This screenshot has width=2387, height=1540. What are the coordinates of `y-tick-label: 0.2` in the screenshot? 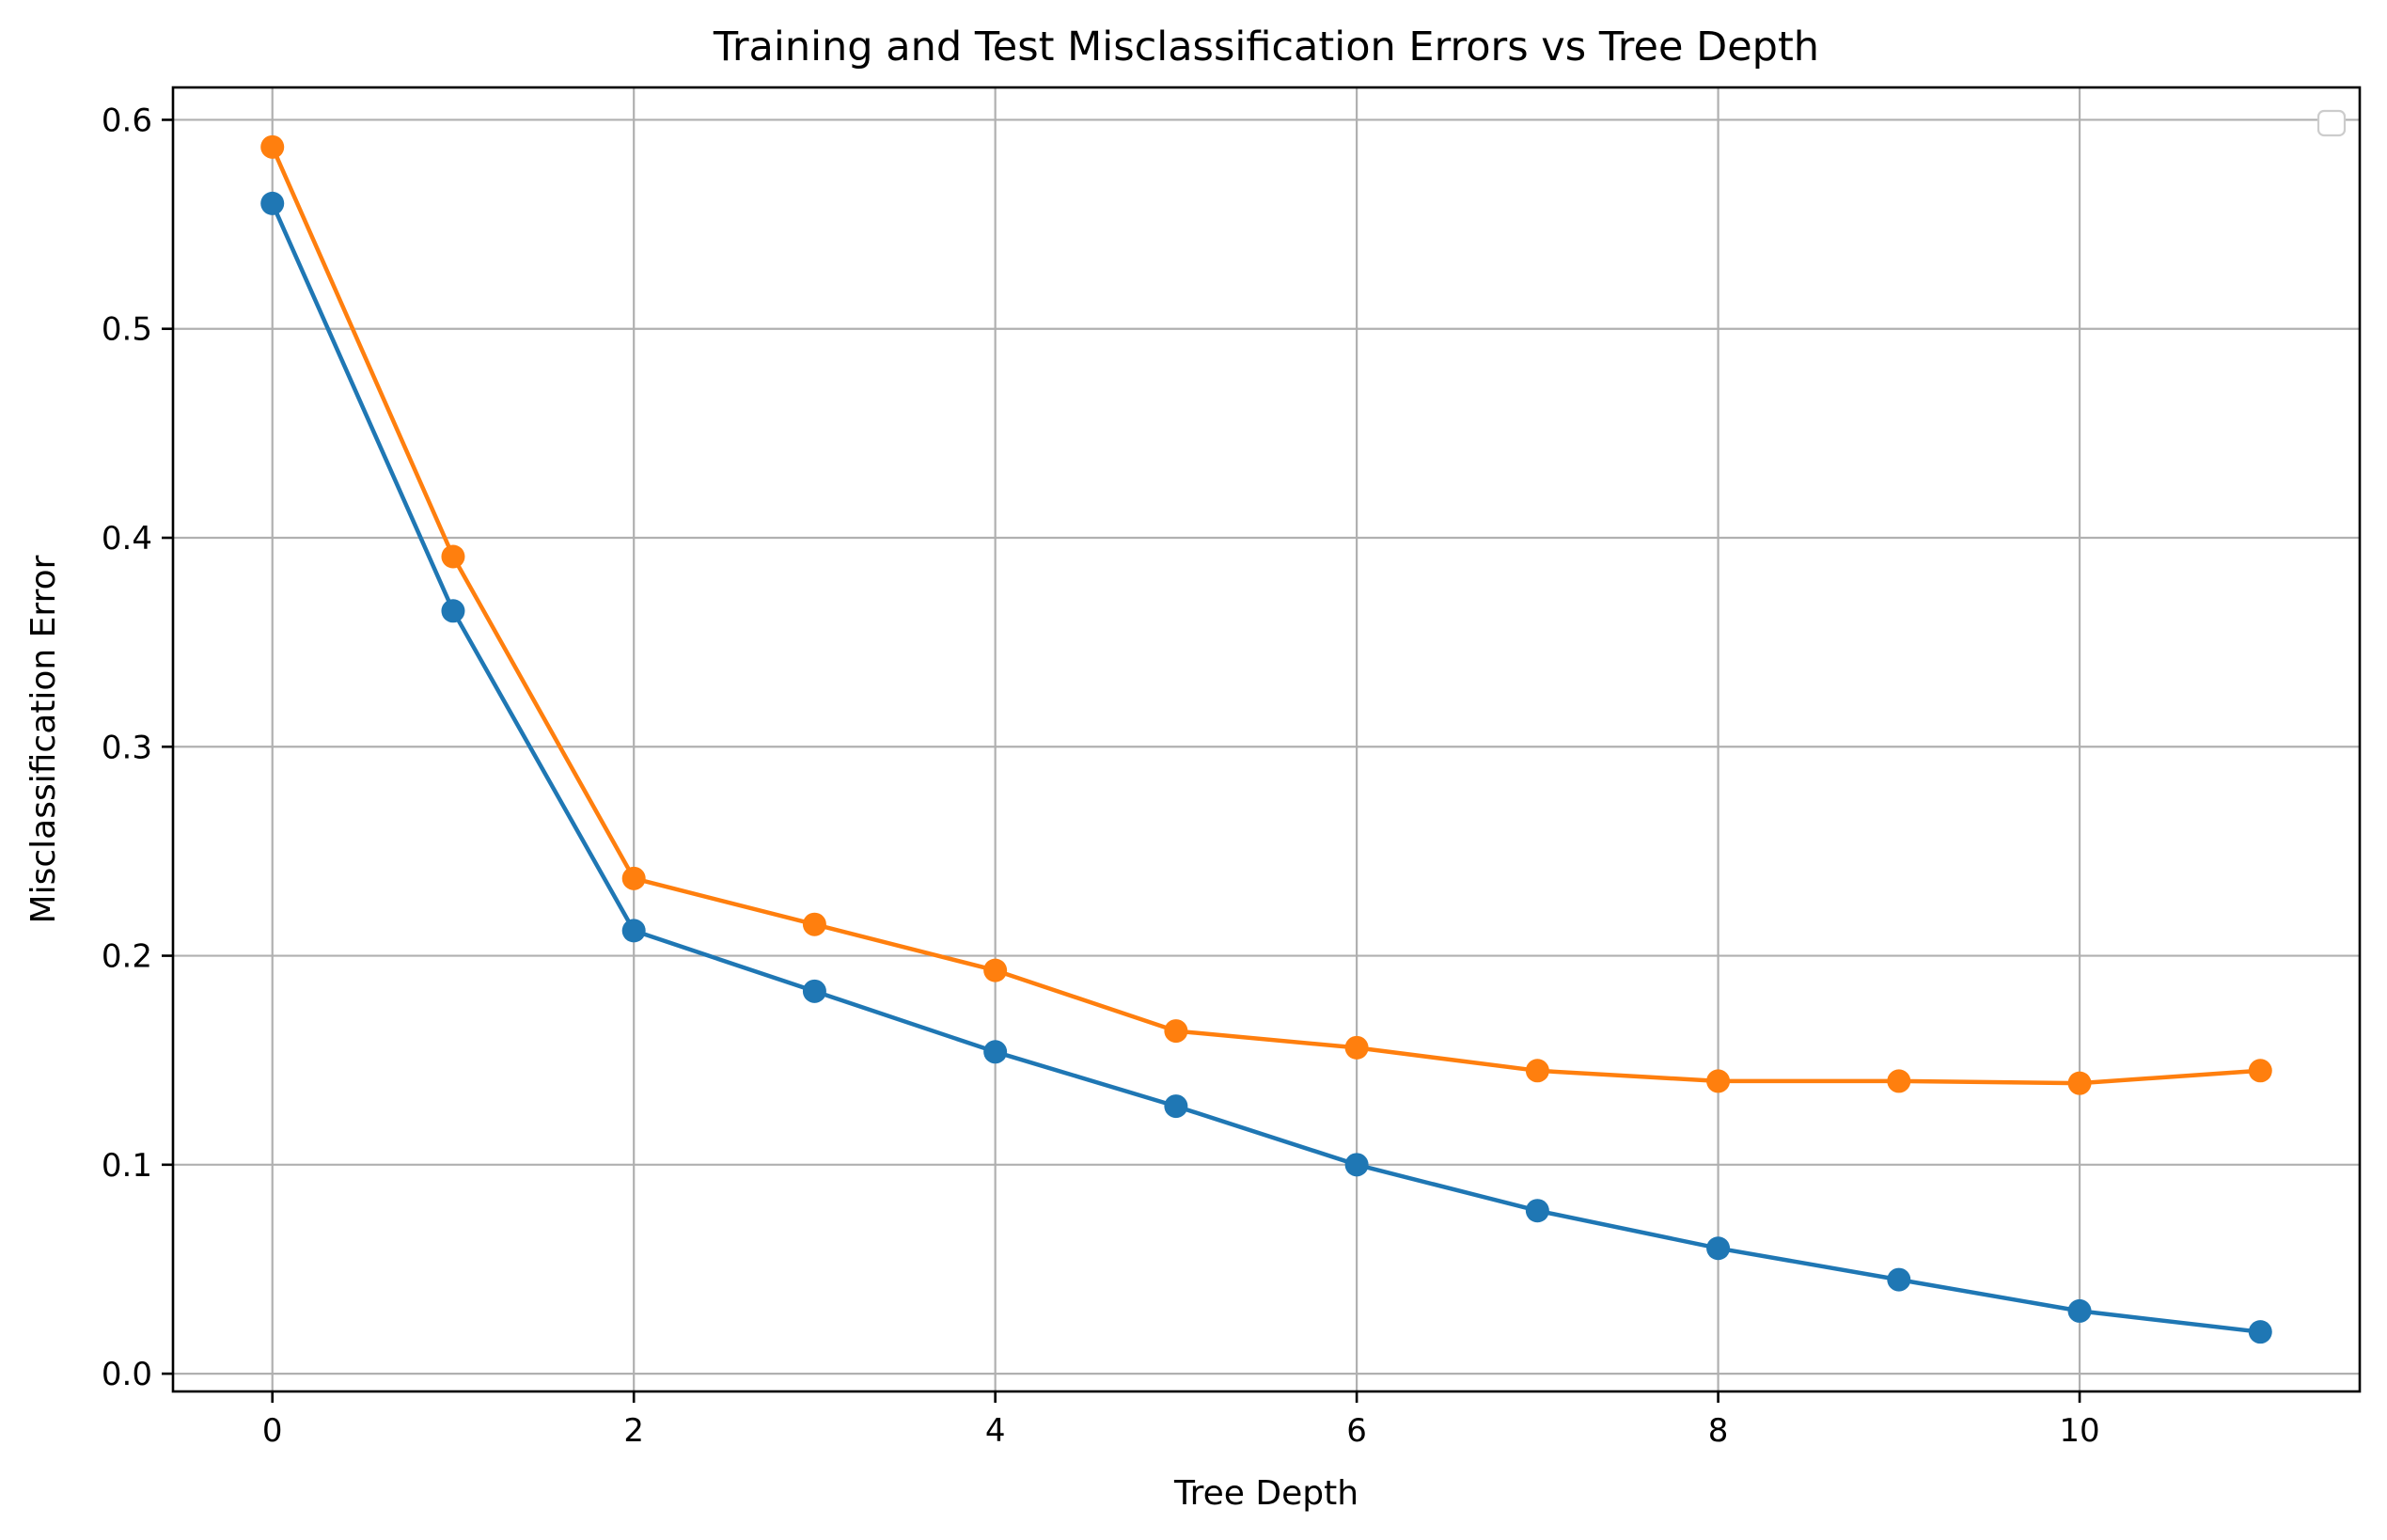 It's located at (127, 957).